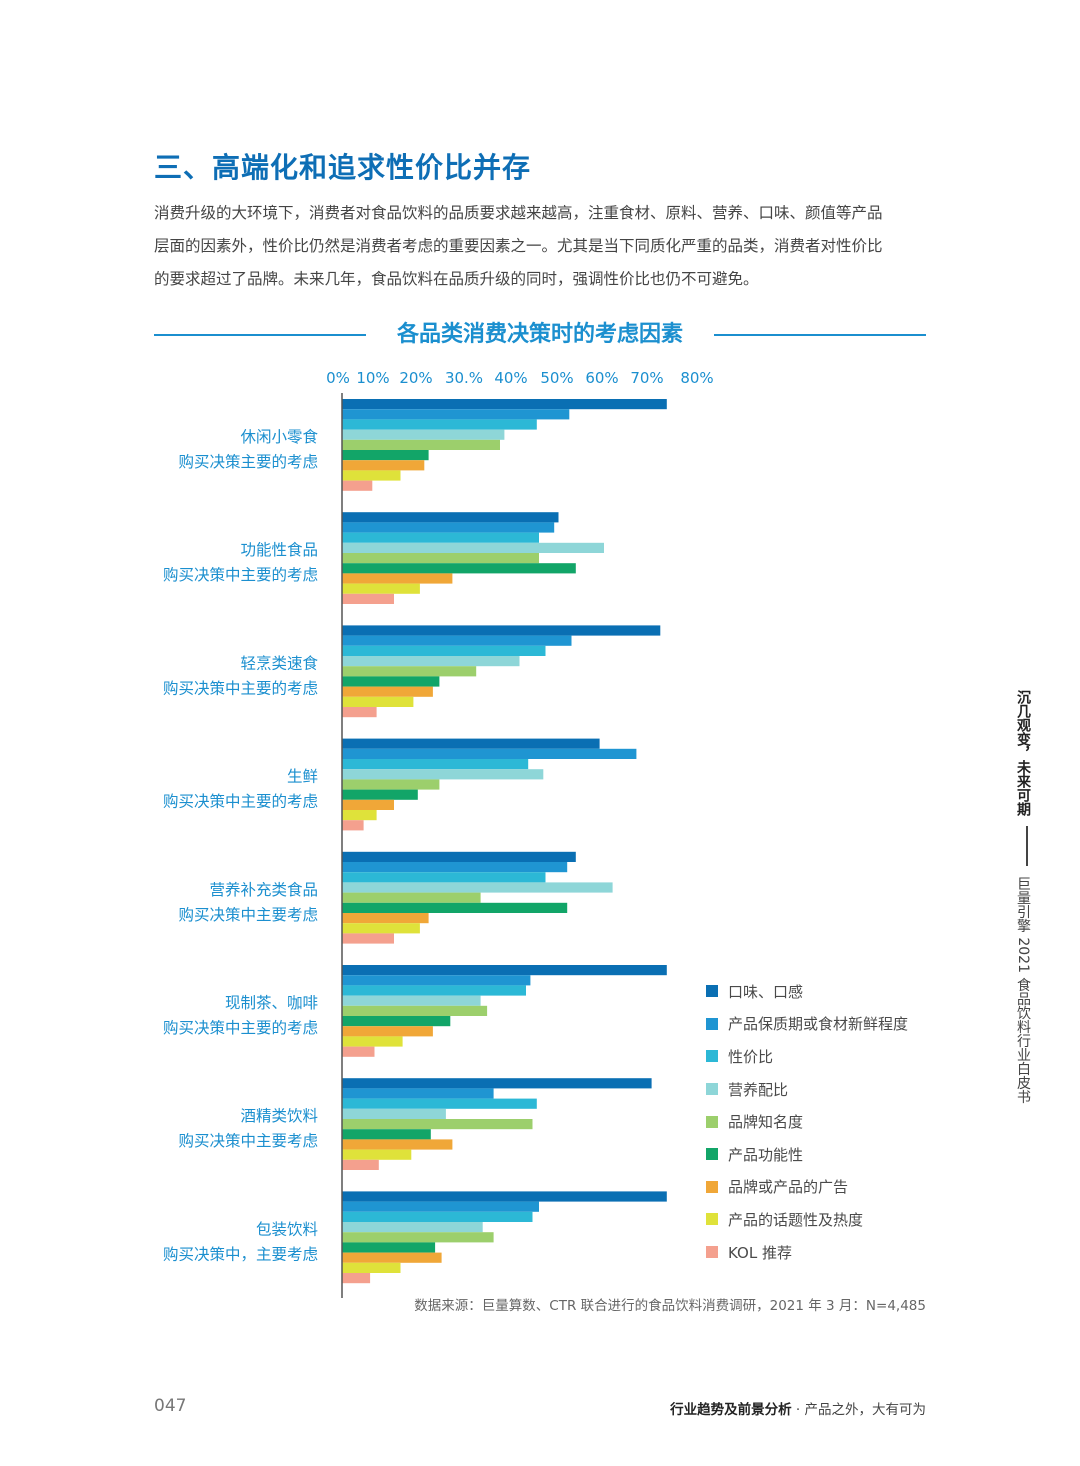 The height and width of the screenshot is (1466, 1080). What do you see at coordinates (751, 1056) in the screenshot?
I see `legend-label: 性价比` at bounding box center [751, 1056].